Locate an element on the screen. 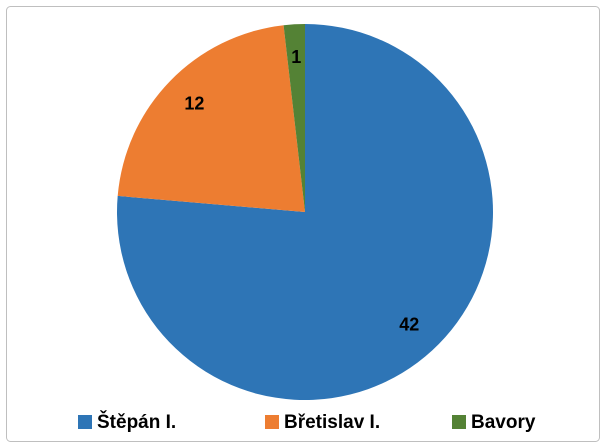  legend-label: Štěpán I. is located at coordinates (136, 422).